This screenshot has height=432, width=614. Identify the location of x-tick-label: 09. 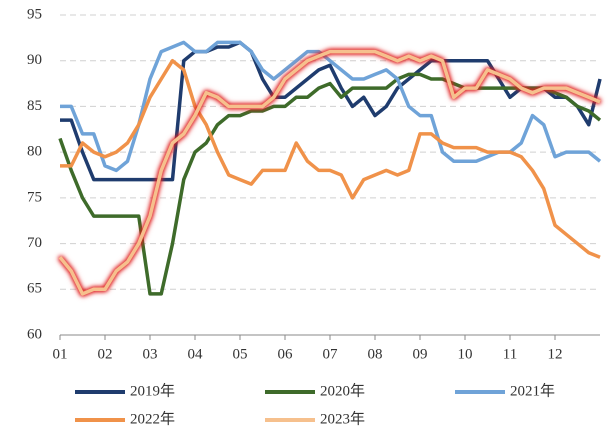
(420, 354).